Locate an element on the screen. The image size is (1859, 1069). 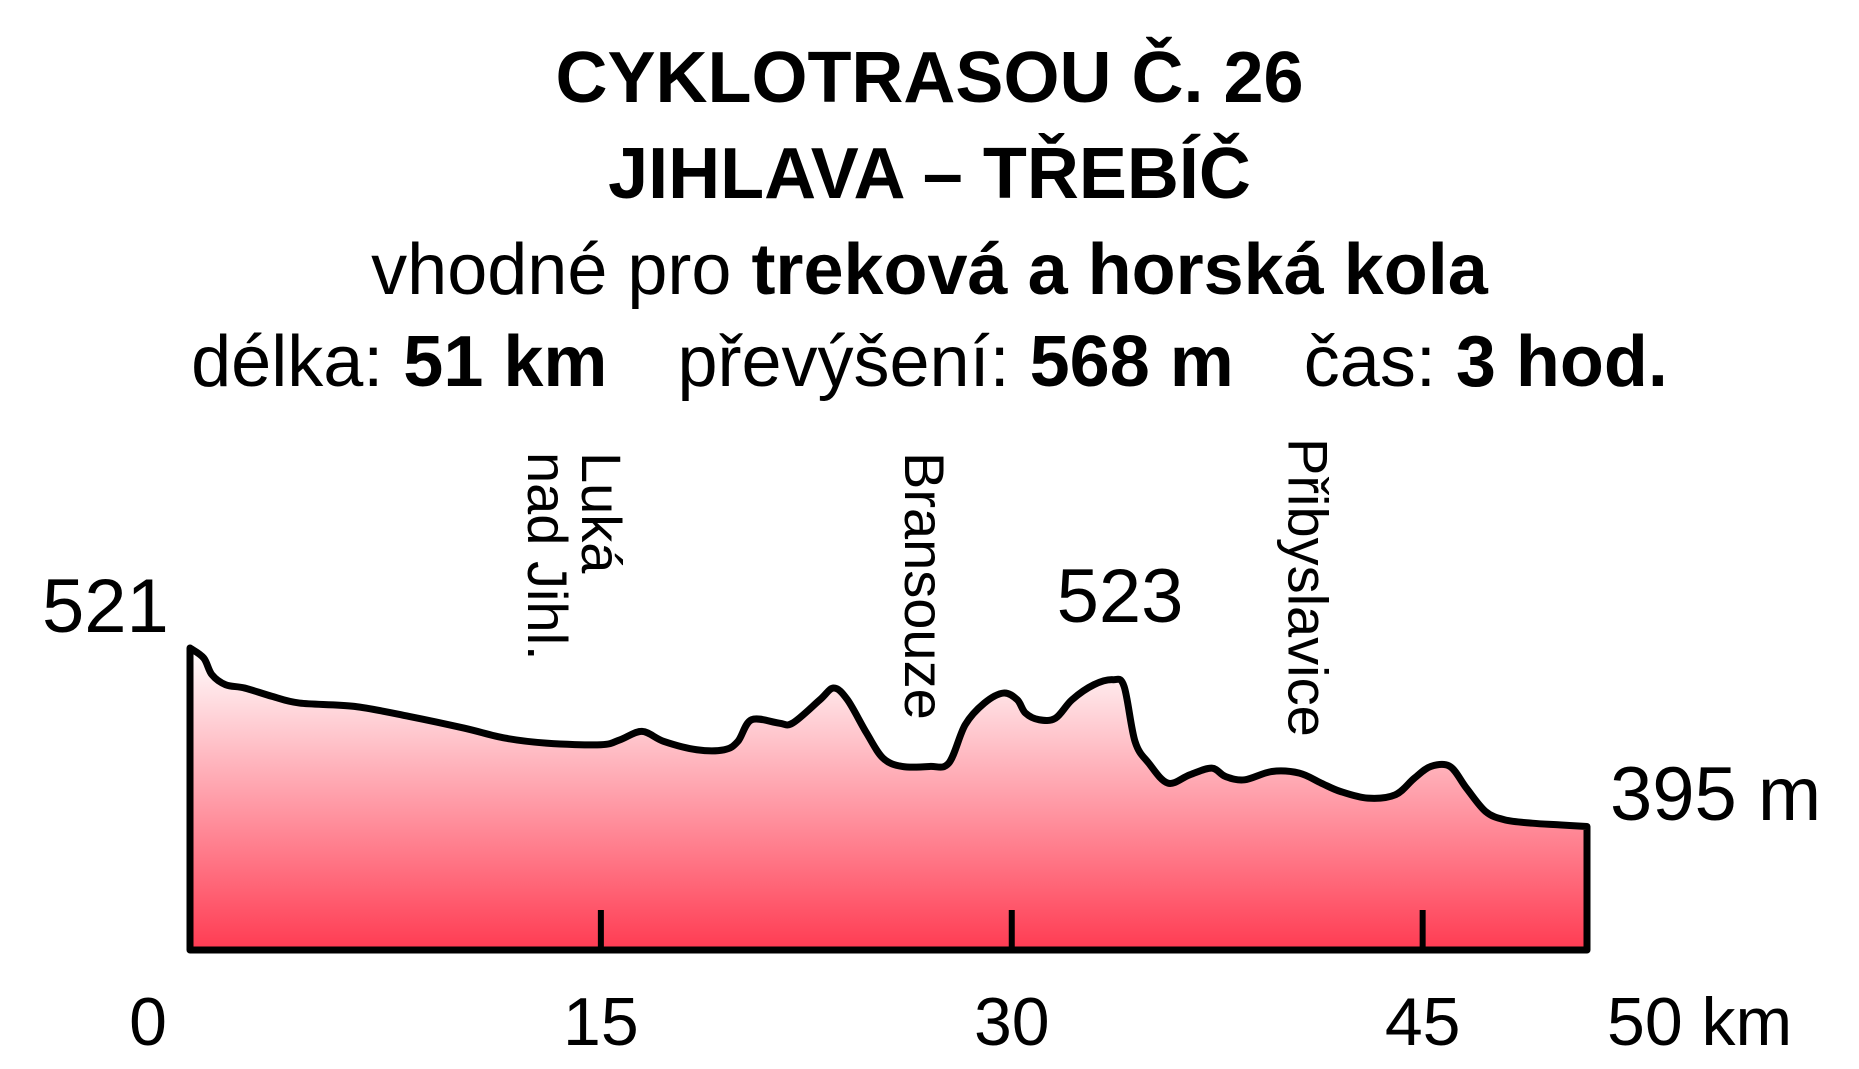
x-tick-label-51: 50 km is located at coordinates (1699, 1022).